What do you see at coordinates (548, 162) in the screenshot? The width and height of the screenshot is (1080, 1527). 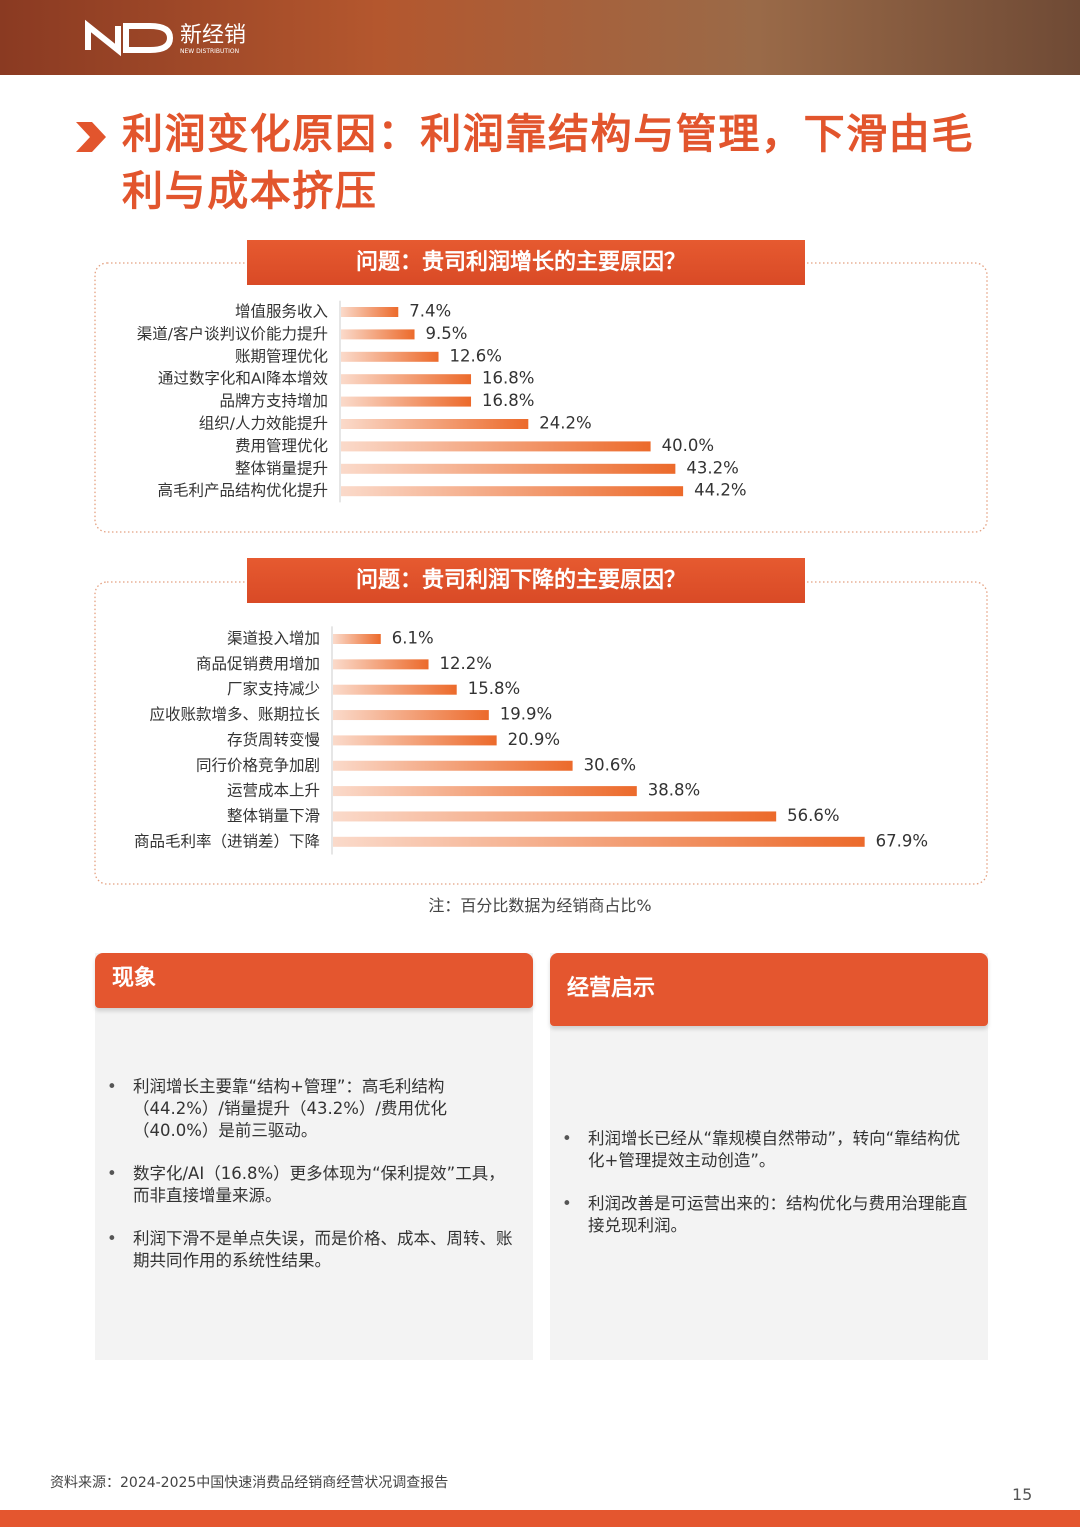 I see `page-title: 利润变化原因：利润靠结构与管理，下滑由毛利与成本挤压` at bounding box center [548, 162].